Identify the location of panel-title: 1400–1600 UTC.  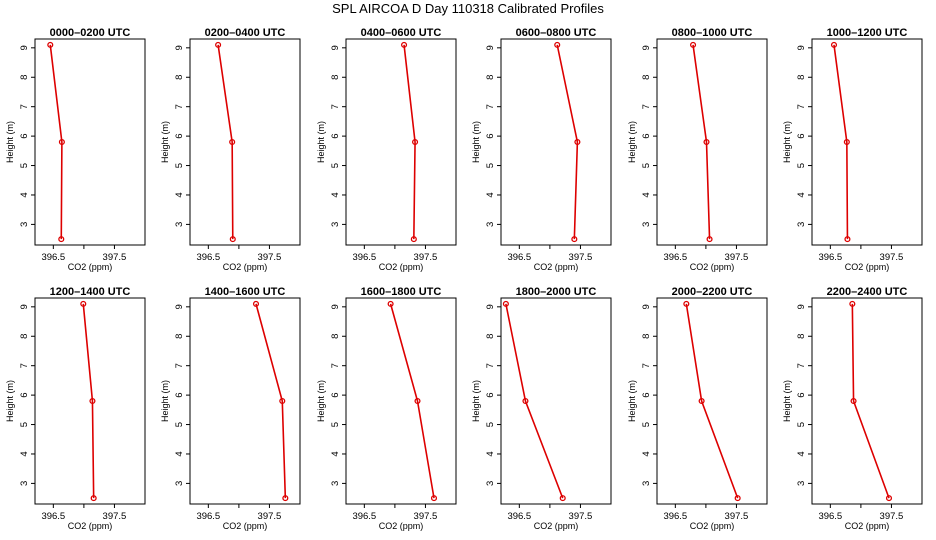
(245, 292).